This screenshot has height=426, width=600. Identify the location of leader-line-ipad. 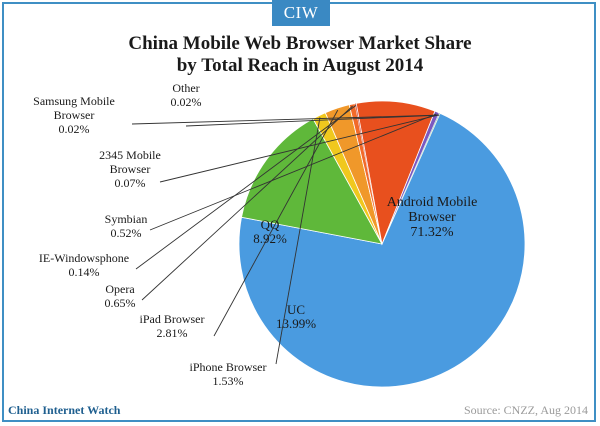
(276, 223).